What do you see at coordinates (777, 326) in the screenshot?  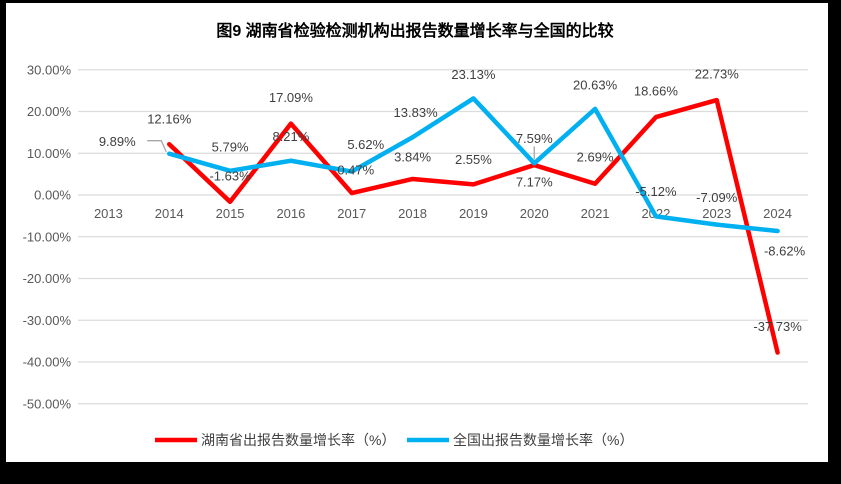 I see `data-label: -37.73%` at bounding box center [777, 326].